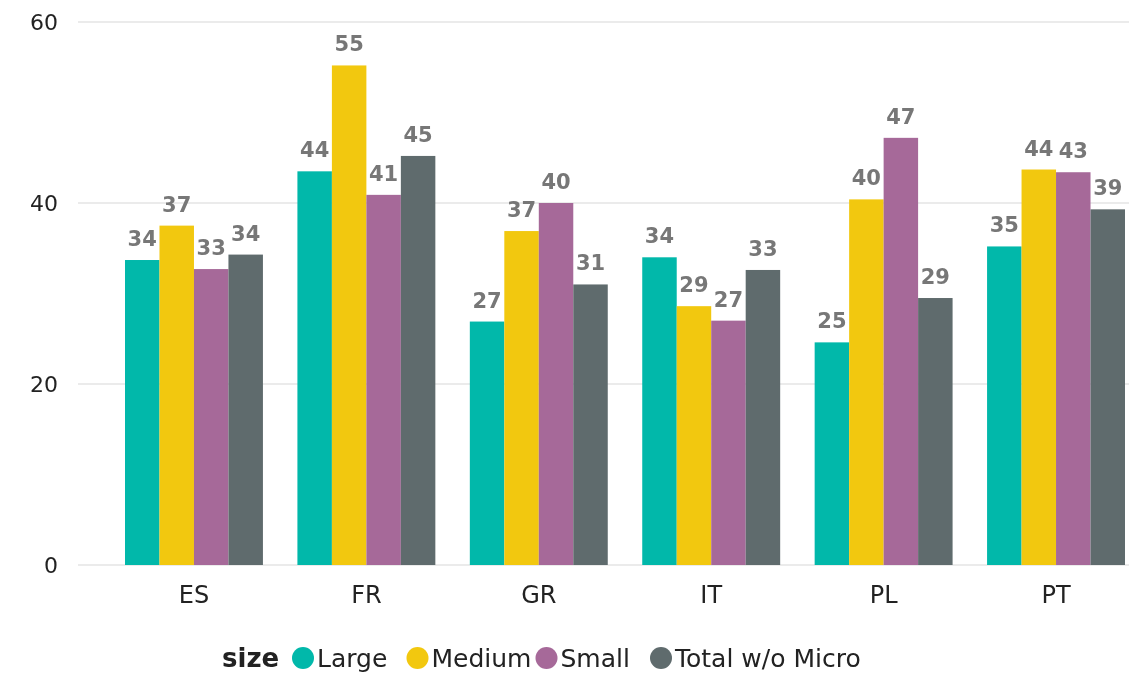 The height and width of the screenshot is (676, 1141). What do you see at coordinates (767, 658) in the screenshot?
I see `legend-label: Total w/o Micro` at bounding box center [767, 658].